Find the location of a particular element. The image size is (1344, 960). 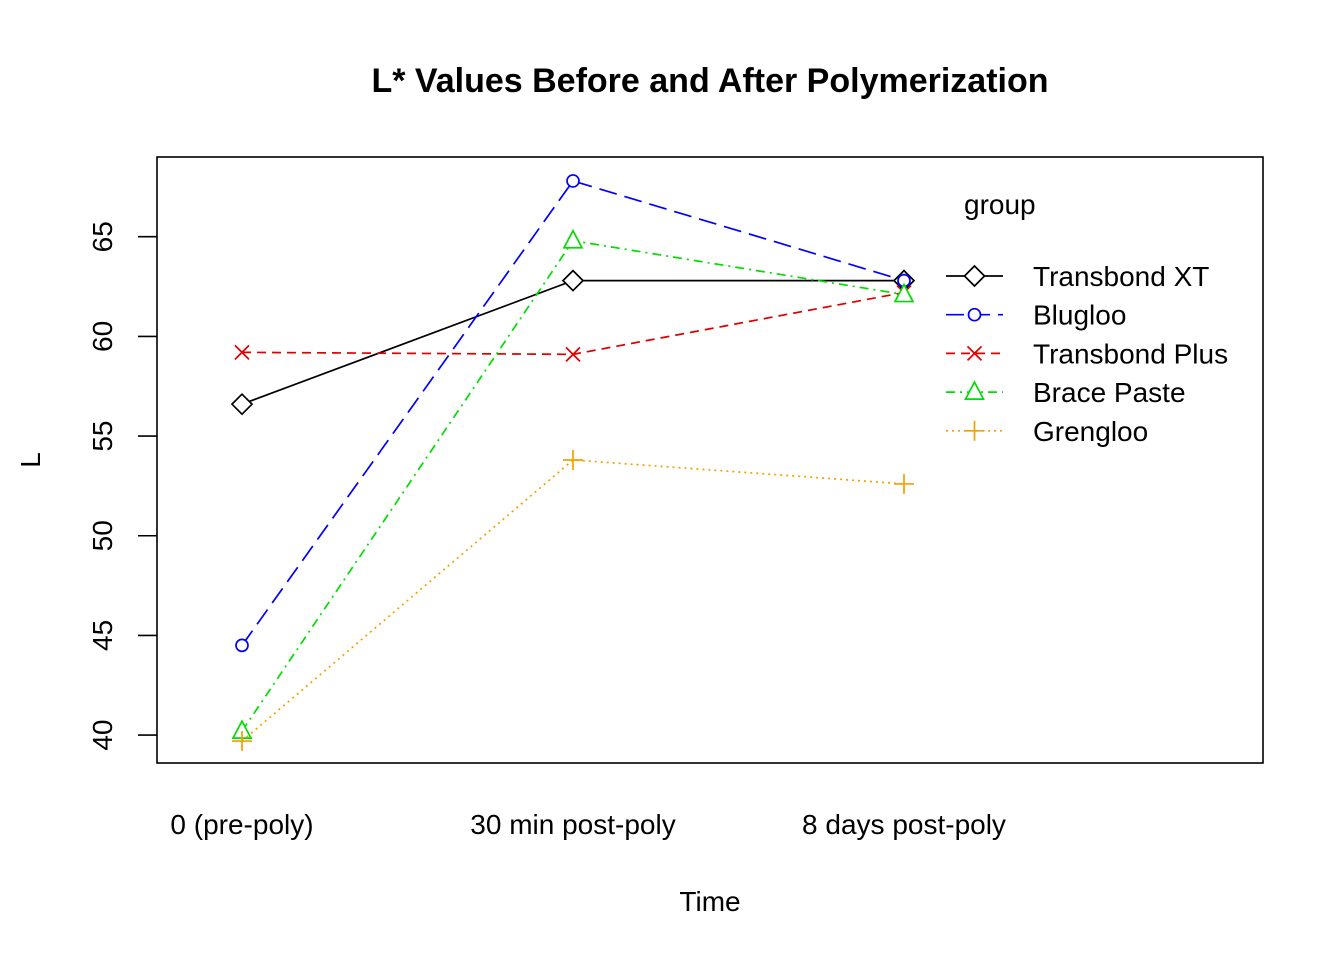

x-tick-label: 30 min post-poly is located at coordinates (572, 824).